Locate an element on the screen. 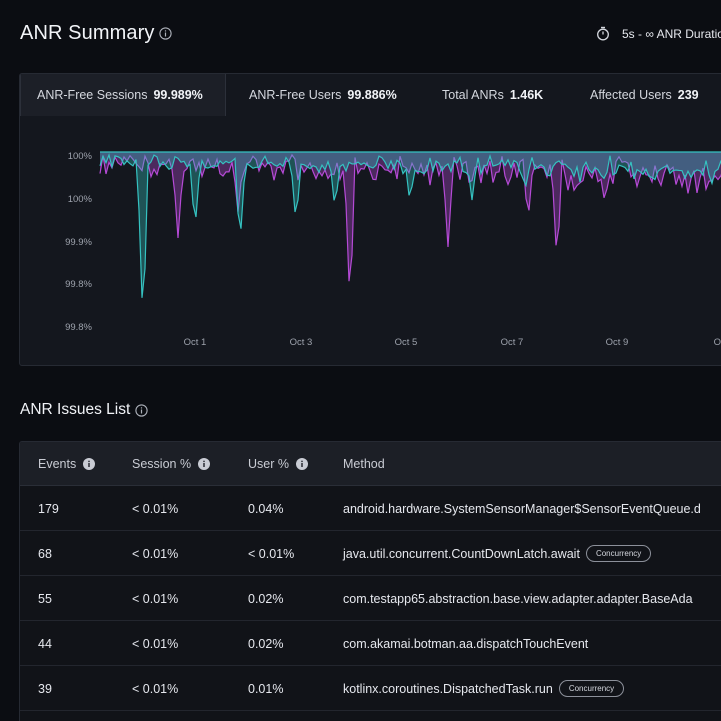  tab-value: 1.46K is located at coordinates (526, 95).